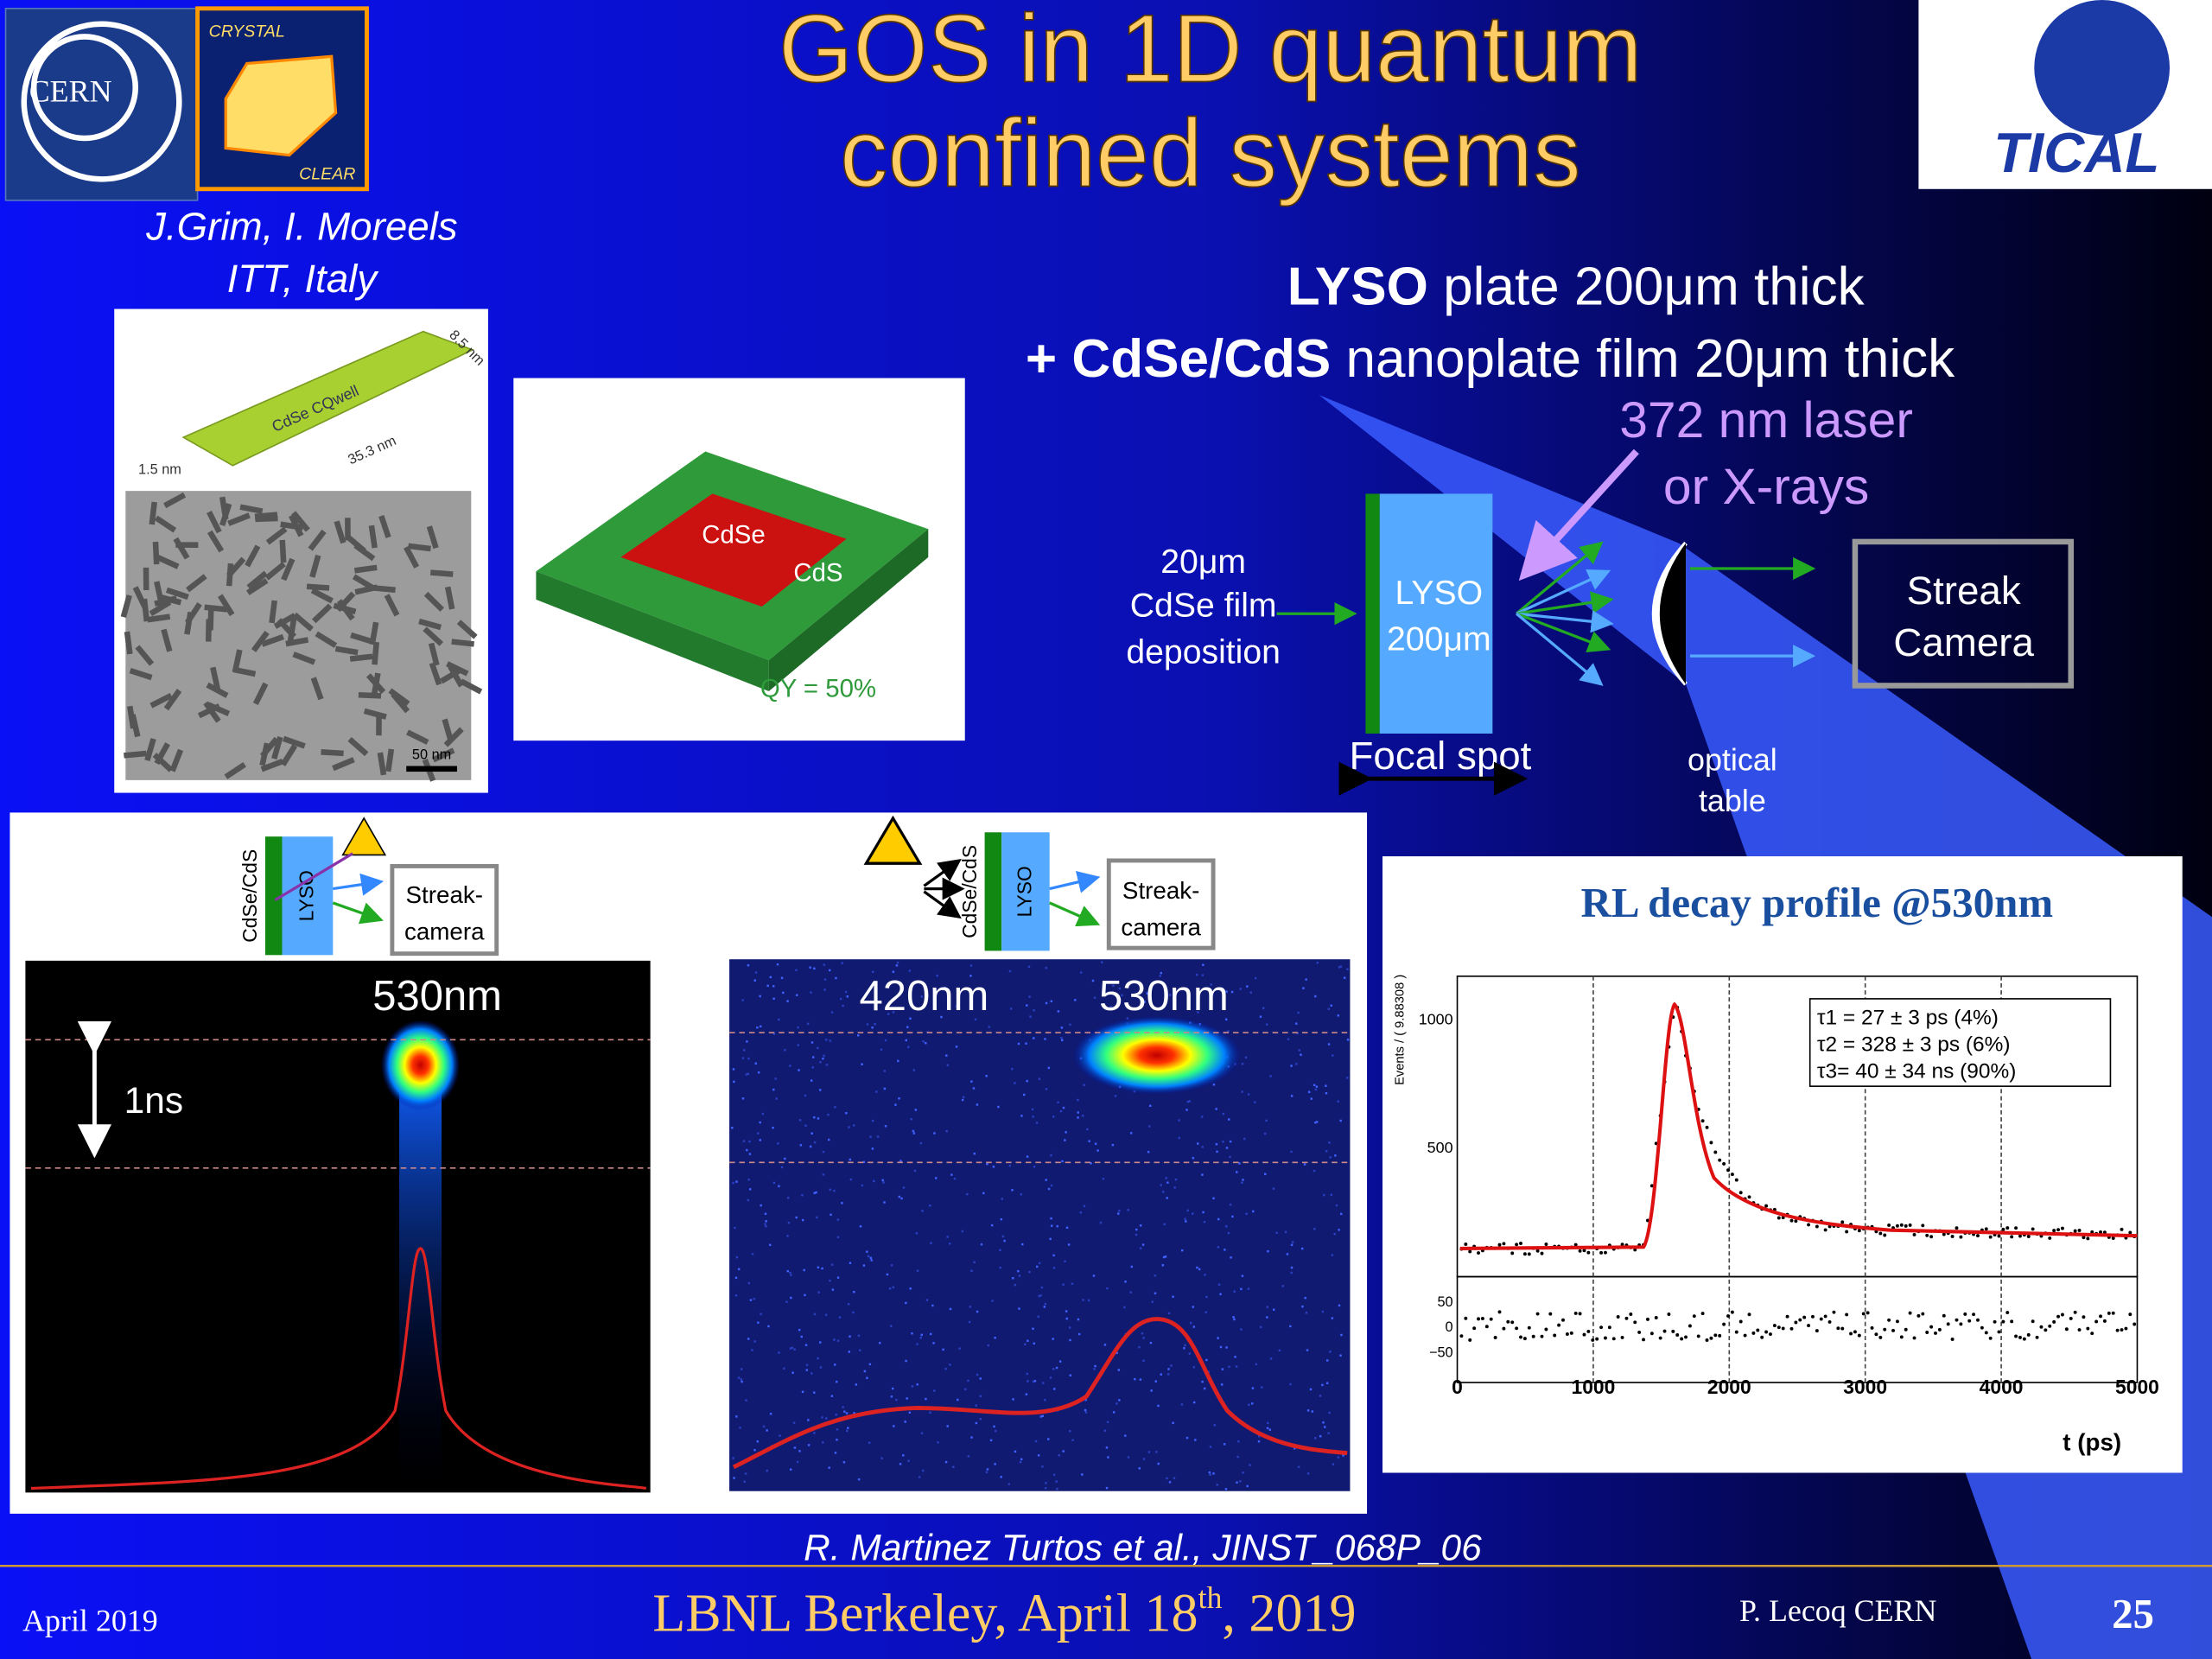 Image resolution: width=2212 pixels, height=1659 pixels. What do you see at coordinates (1203, 605) in the screenshot?
I see `film-label: CdSe film` at bounding box center [1203, 605].